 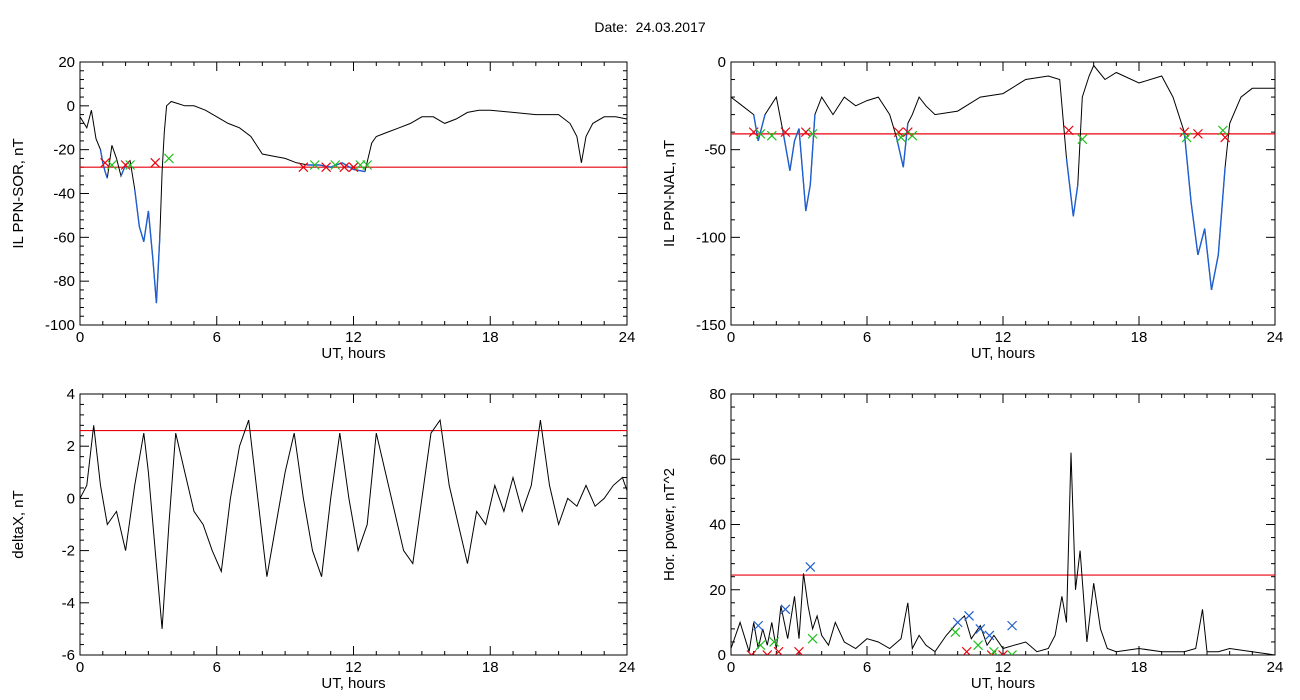 What do you see at coordinates (64, 237) in the screenshot?
I see `y-tick-label: -60` at bounding box center [64, 237].